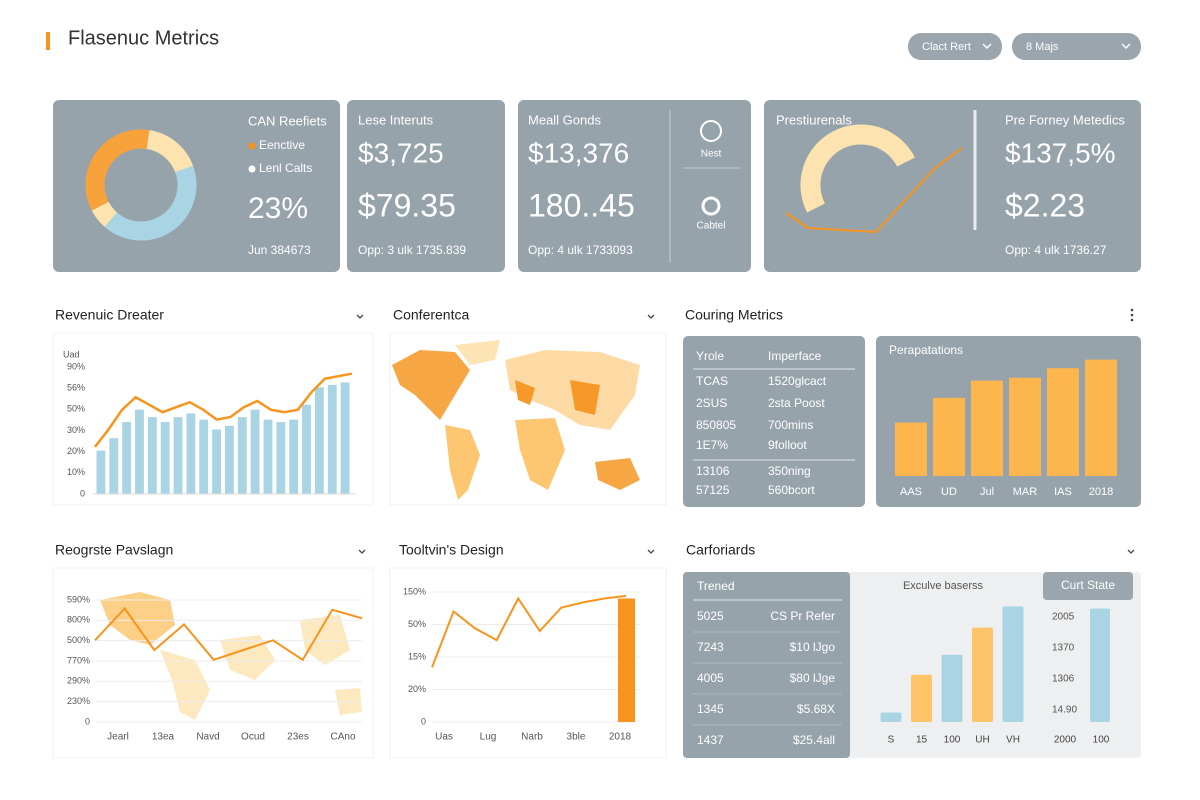 Image resolution: width=1200 pixels, height=800 pixels. What do you see at coordinates (982, 740) in the screenshot?
I see `x-tick-label: UH` at bounding box center [982, 740].